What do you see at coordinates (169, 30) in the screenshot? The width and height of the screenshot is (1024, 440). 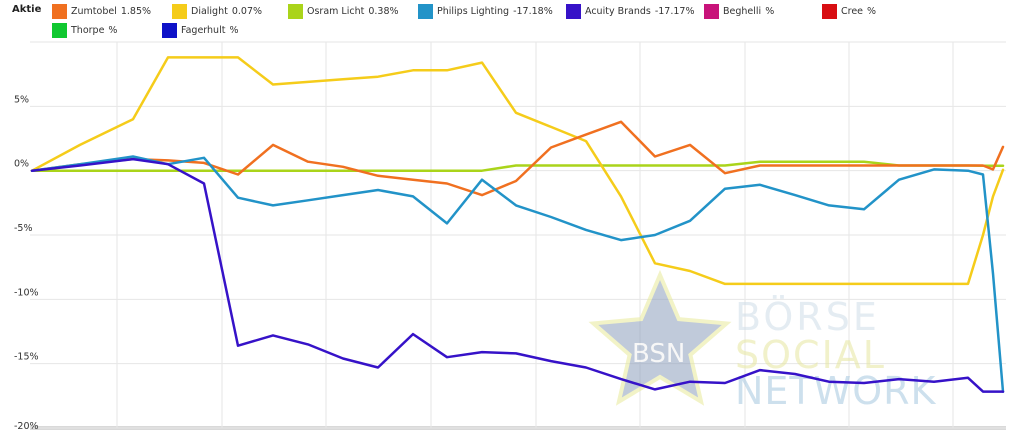 I see `legend-swatch-fagerhult` at bounding box center [169, 30].